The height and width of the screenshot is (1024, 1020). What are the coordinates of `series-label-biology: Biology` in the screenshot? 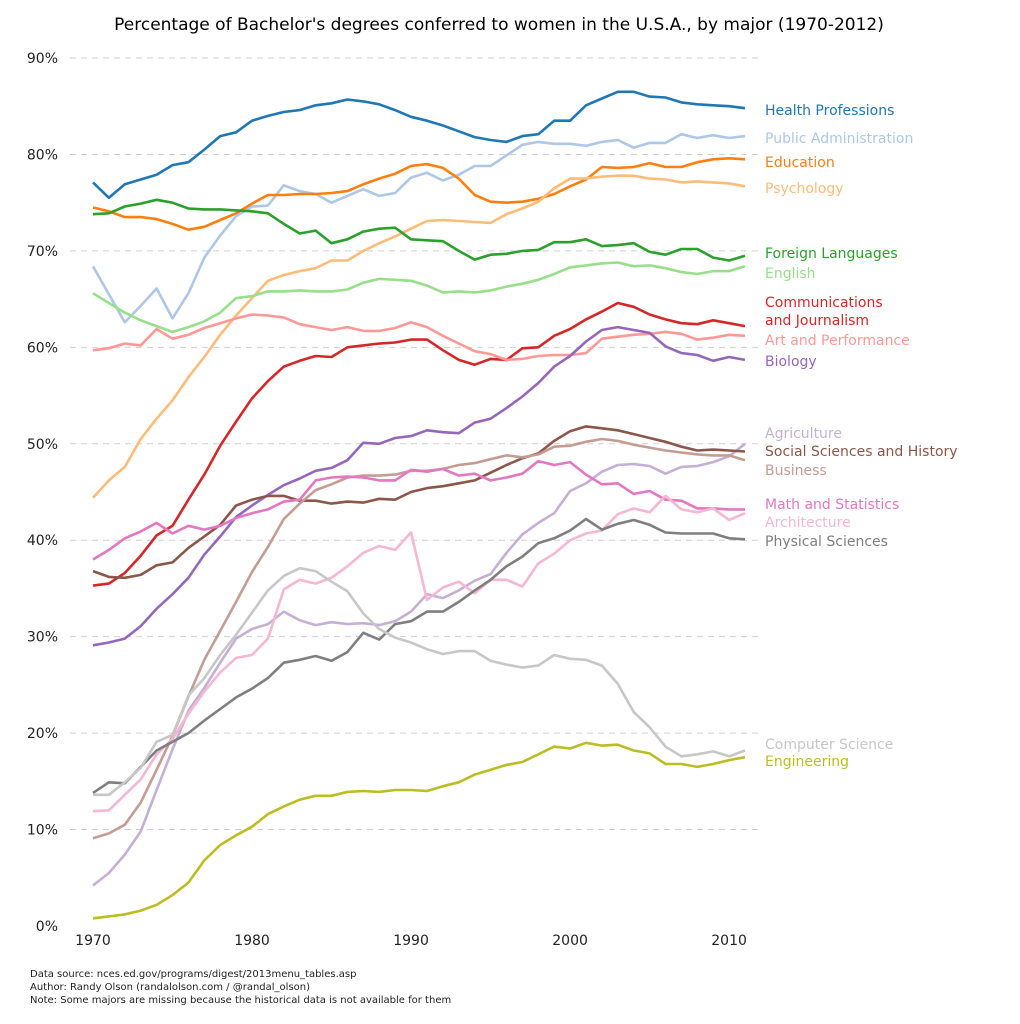 It's located at (791, 362).